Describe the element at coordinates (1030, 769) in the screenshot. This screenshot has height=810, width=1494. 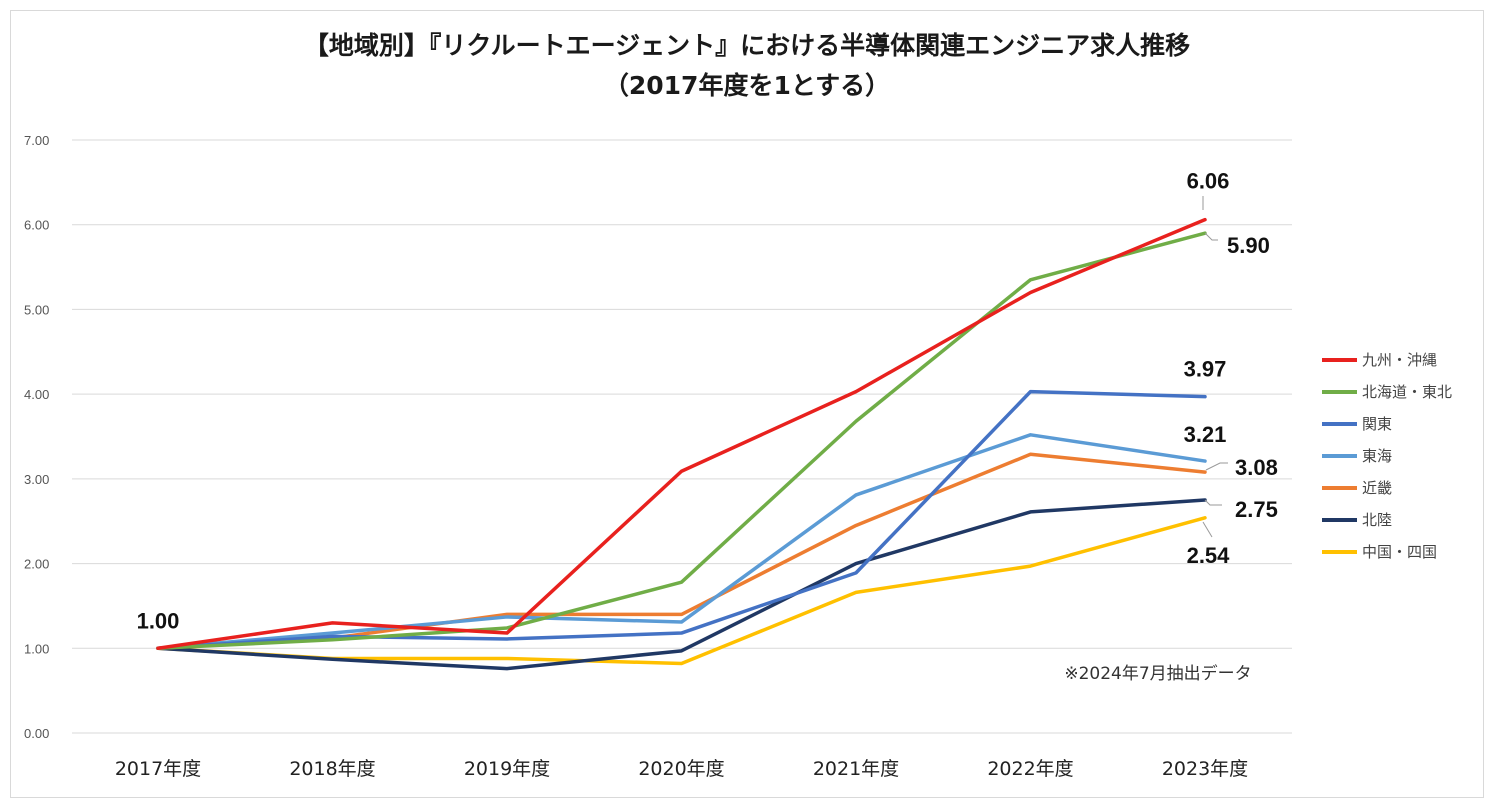
I see `x-tick-label: 2022年度` at that location.